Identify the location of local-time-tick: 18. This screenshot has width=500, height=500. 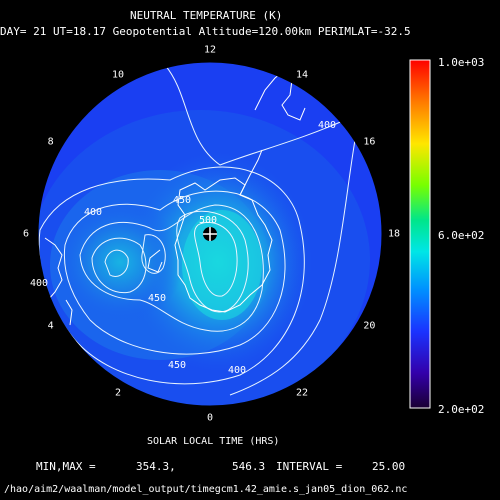
(394, 234).